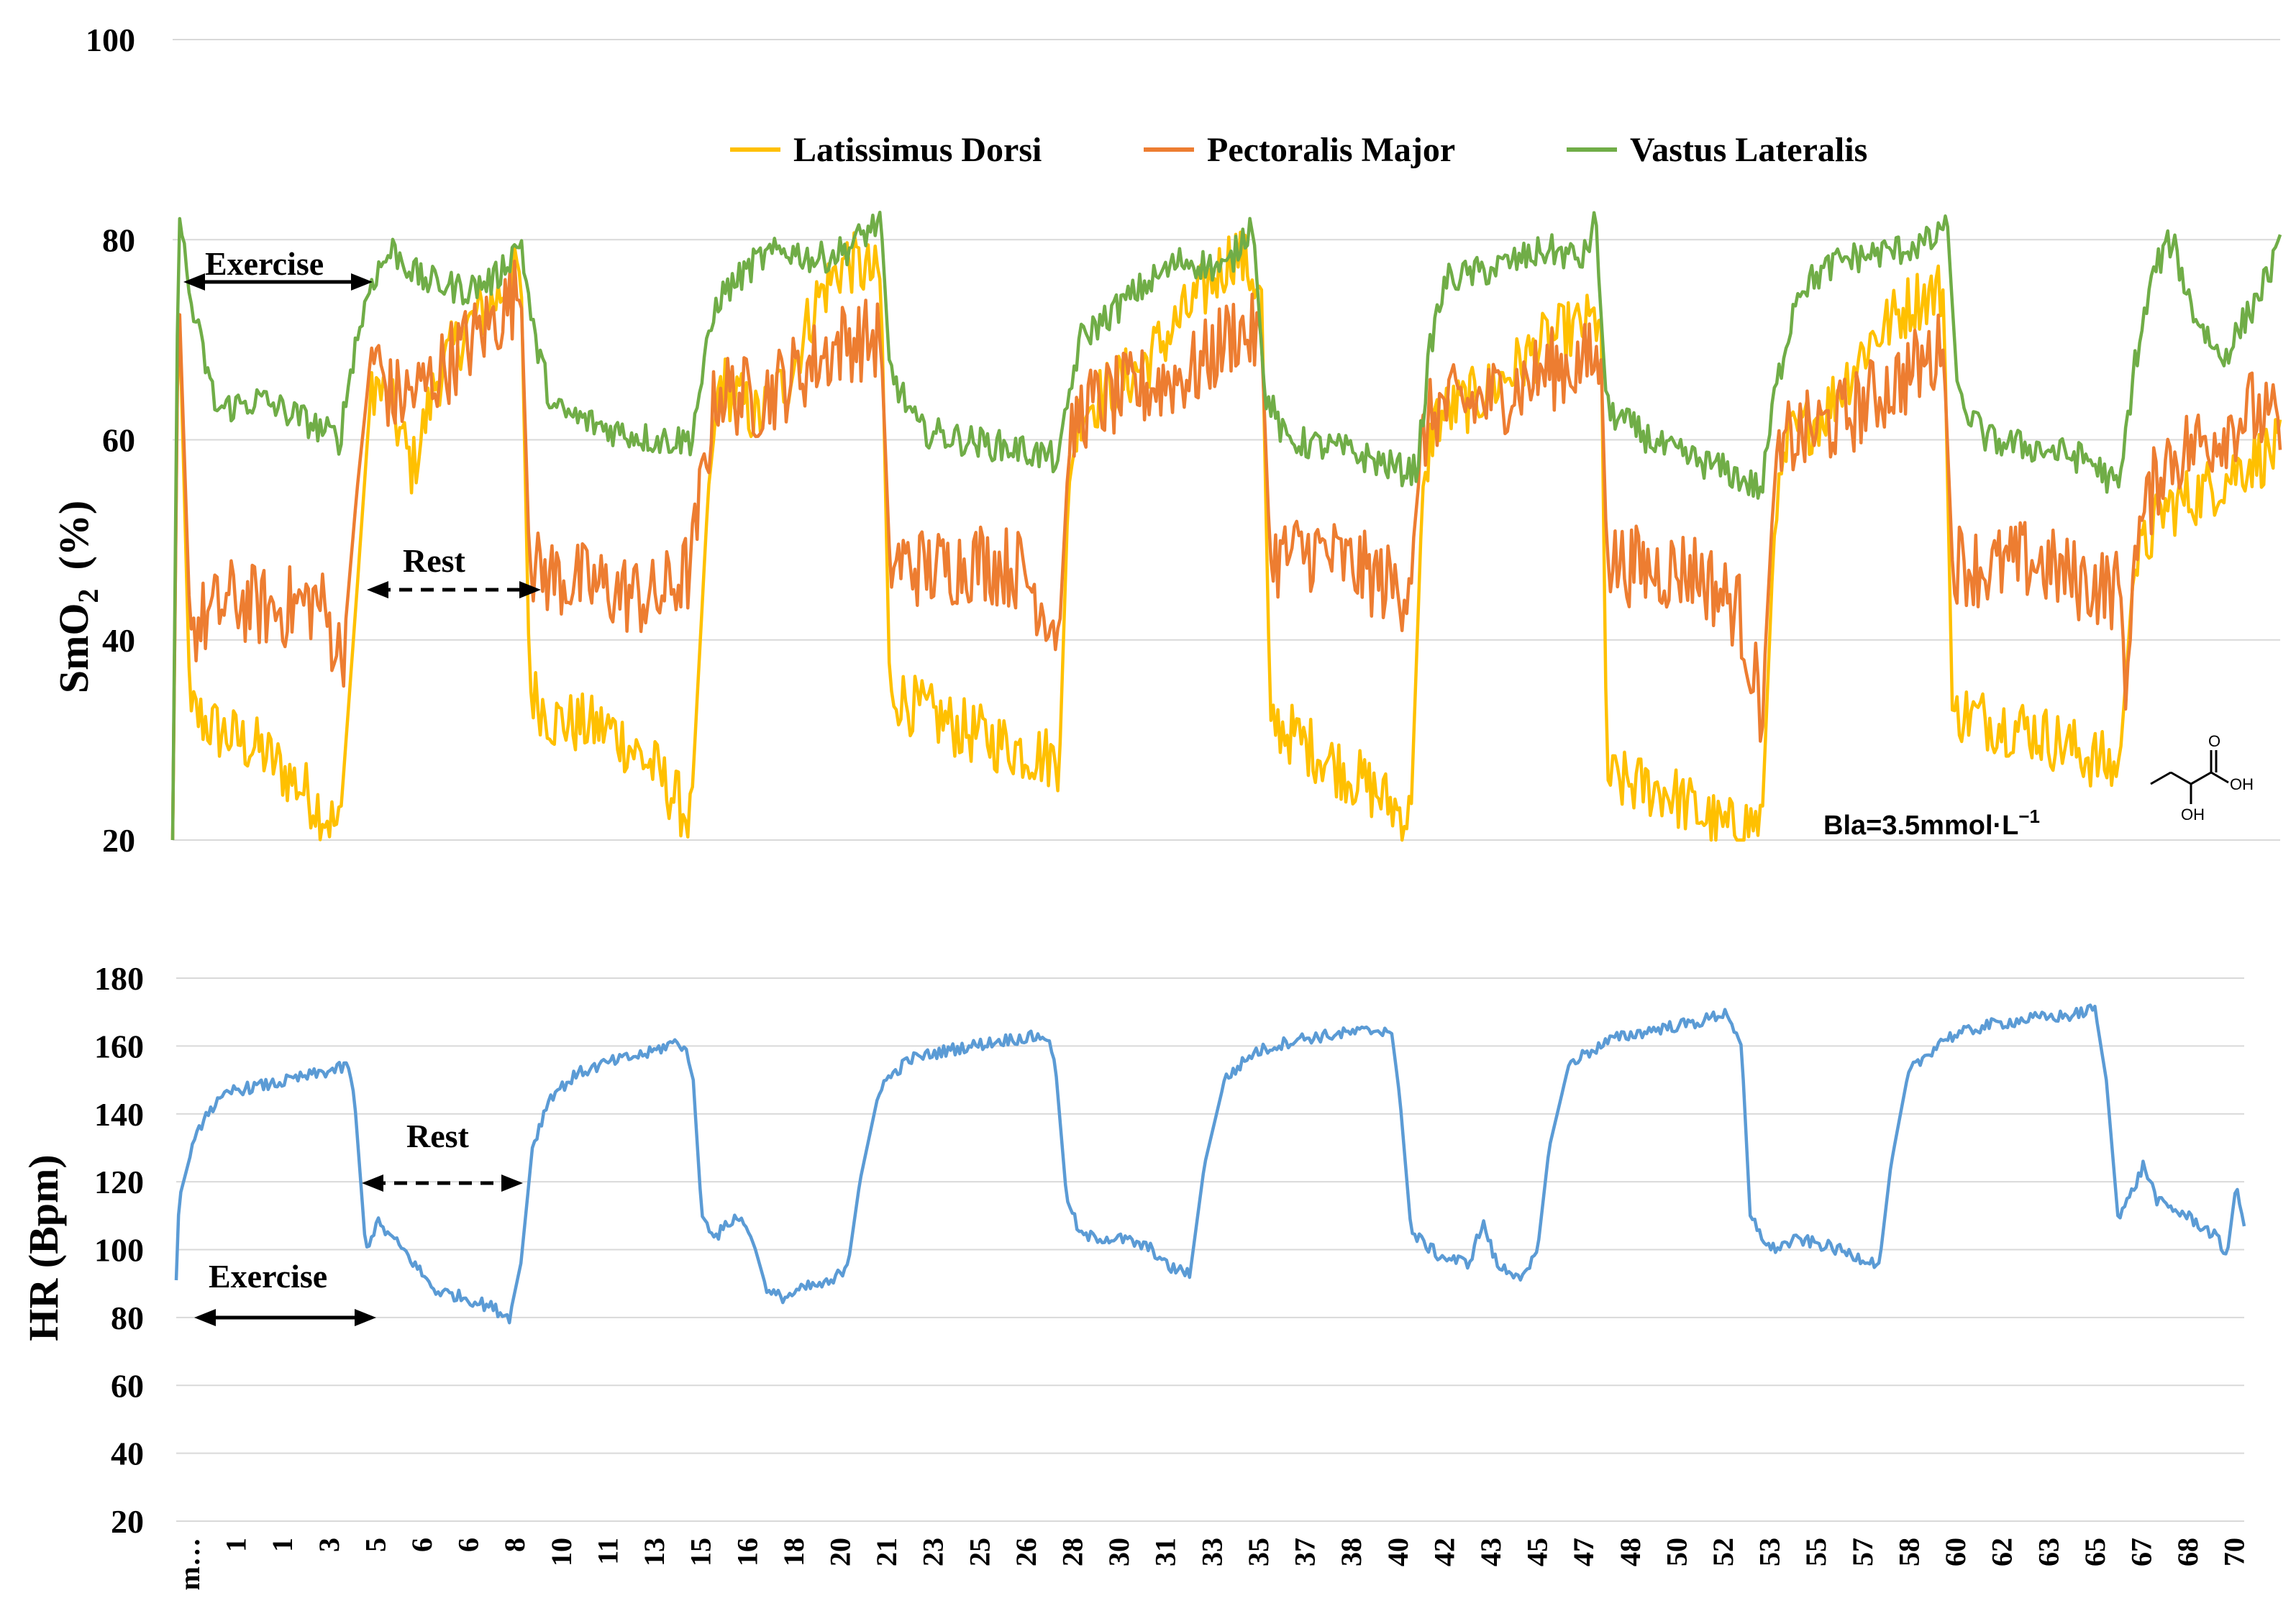 The width and height of the screenshot is (2296, 1606). What do you see at coordinates (285, 1317) in the screenshot?
I see `exercise-arrow-bottom` at bounding box center [285, 1317].